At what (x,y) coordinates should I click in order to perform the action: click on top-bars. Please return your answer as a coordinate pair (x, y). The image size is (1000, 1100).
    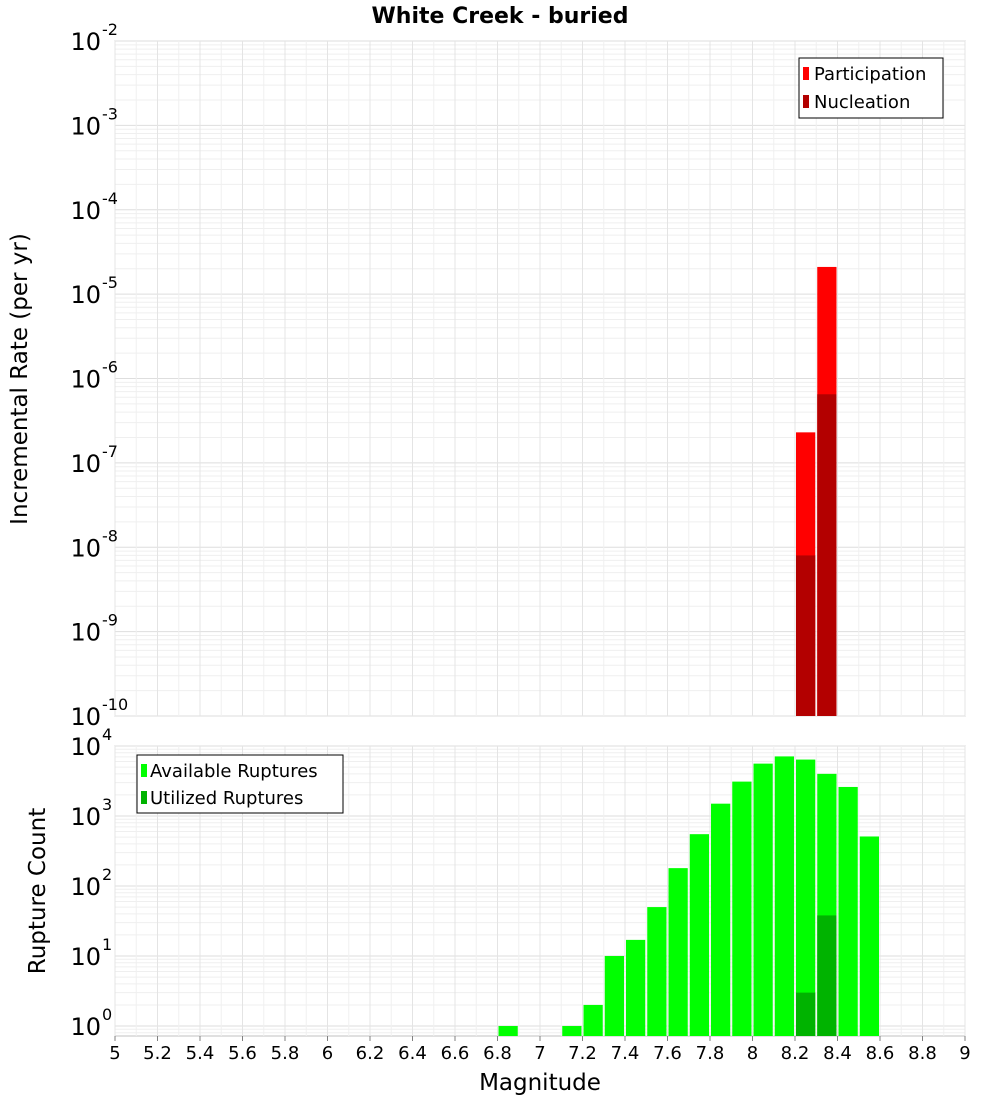
    Looking at the image, I should click on (816, 491).